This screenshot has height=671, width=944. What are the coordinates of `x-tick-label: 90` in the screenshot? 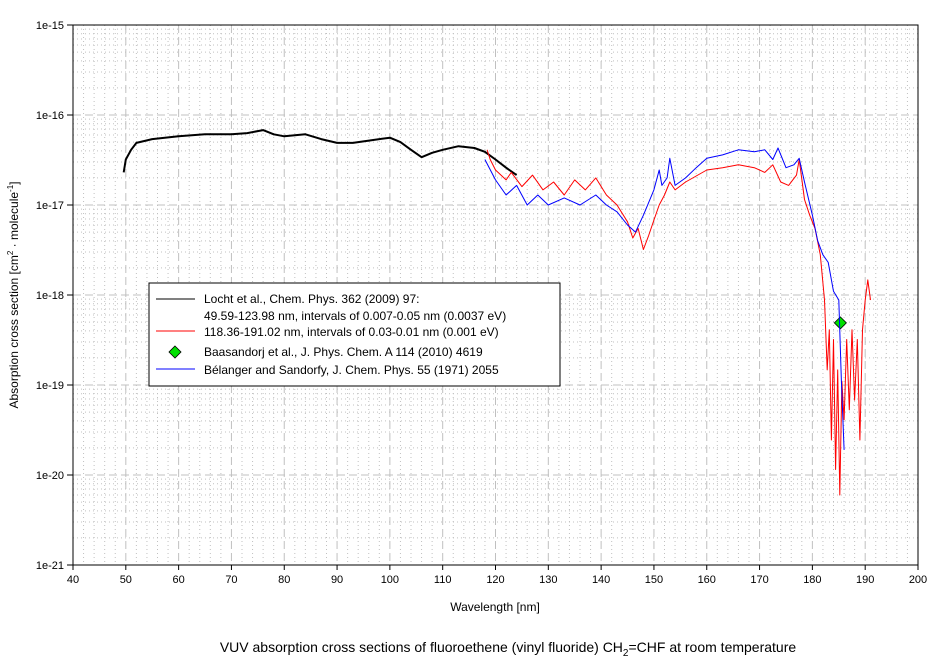 It's located at (337, 580).